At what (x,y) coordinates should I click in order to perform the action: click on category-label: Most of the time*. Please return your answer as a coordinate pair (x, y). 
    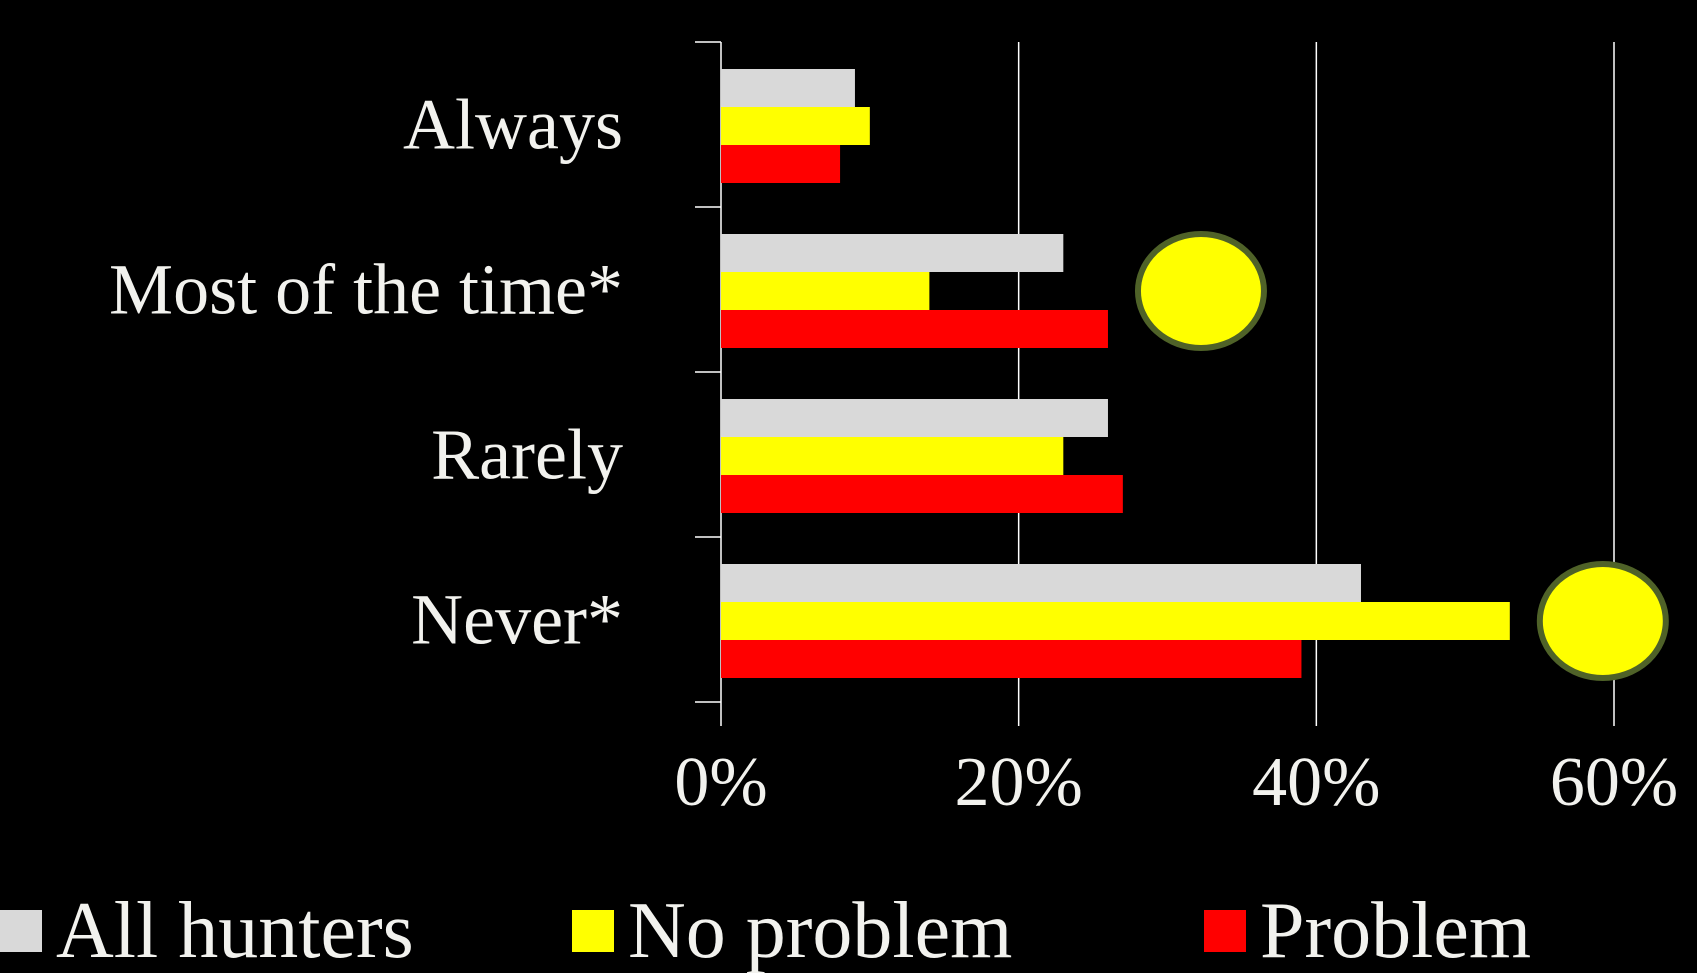
    Looking at the image, I should click on (366, 290).